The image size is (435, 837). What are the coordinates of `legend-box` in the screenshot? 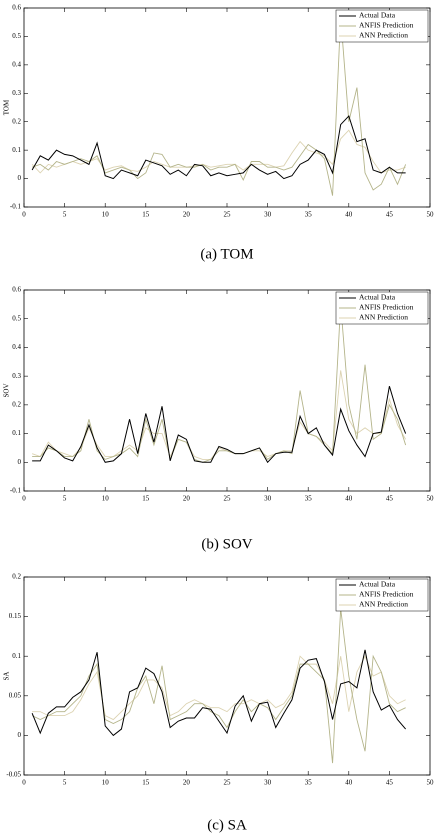 It's located at (382, 308).